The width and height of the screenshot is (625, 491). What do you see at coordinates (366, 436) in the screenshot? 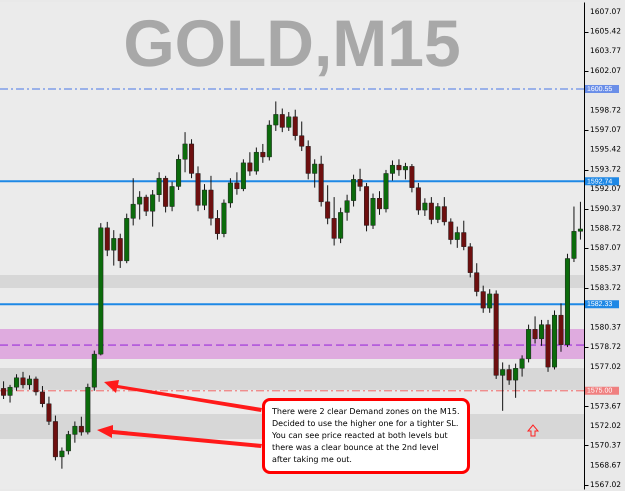
I see `annotation: There were 2 clear Demand zones on the M15. Decided to use the higher one for a tighter SL. You can see price reacted at both levels but there was a clear bounce at the 2nd level after taking me out.` at bounding box center [366, 436].